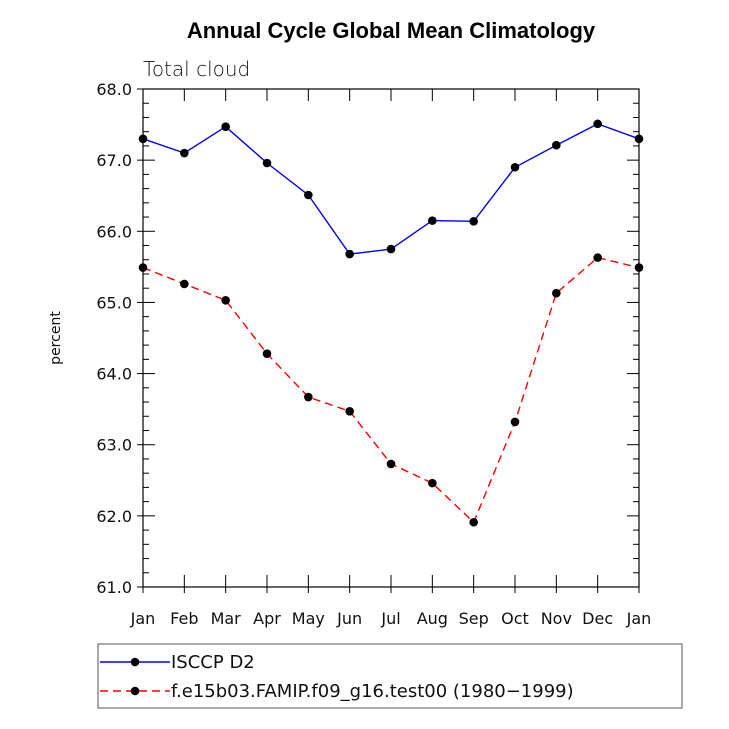  What do you see at coordinates (114, 445) in the screenshot?
I see `y-tick-label: 63.0` at bounding box center [114, 445].